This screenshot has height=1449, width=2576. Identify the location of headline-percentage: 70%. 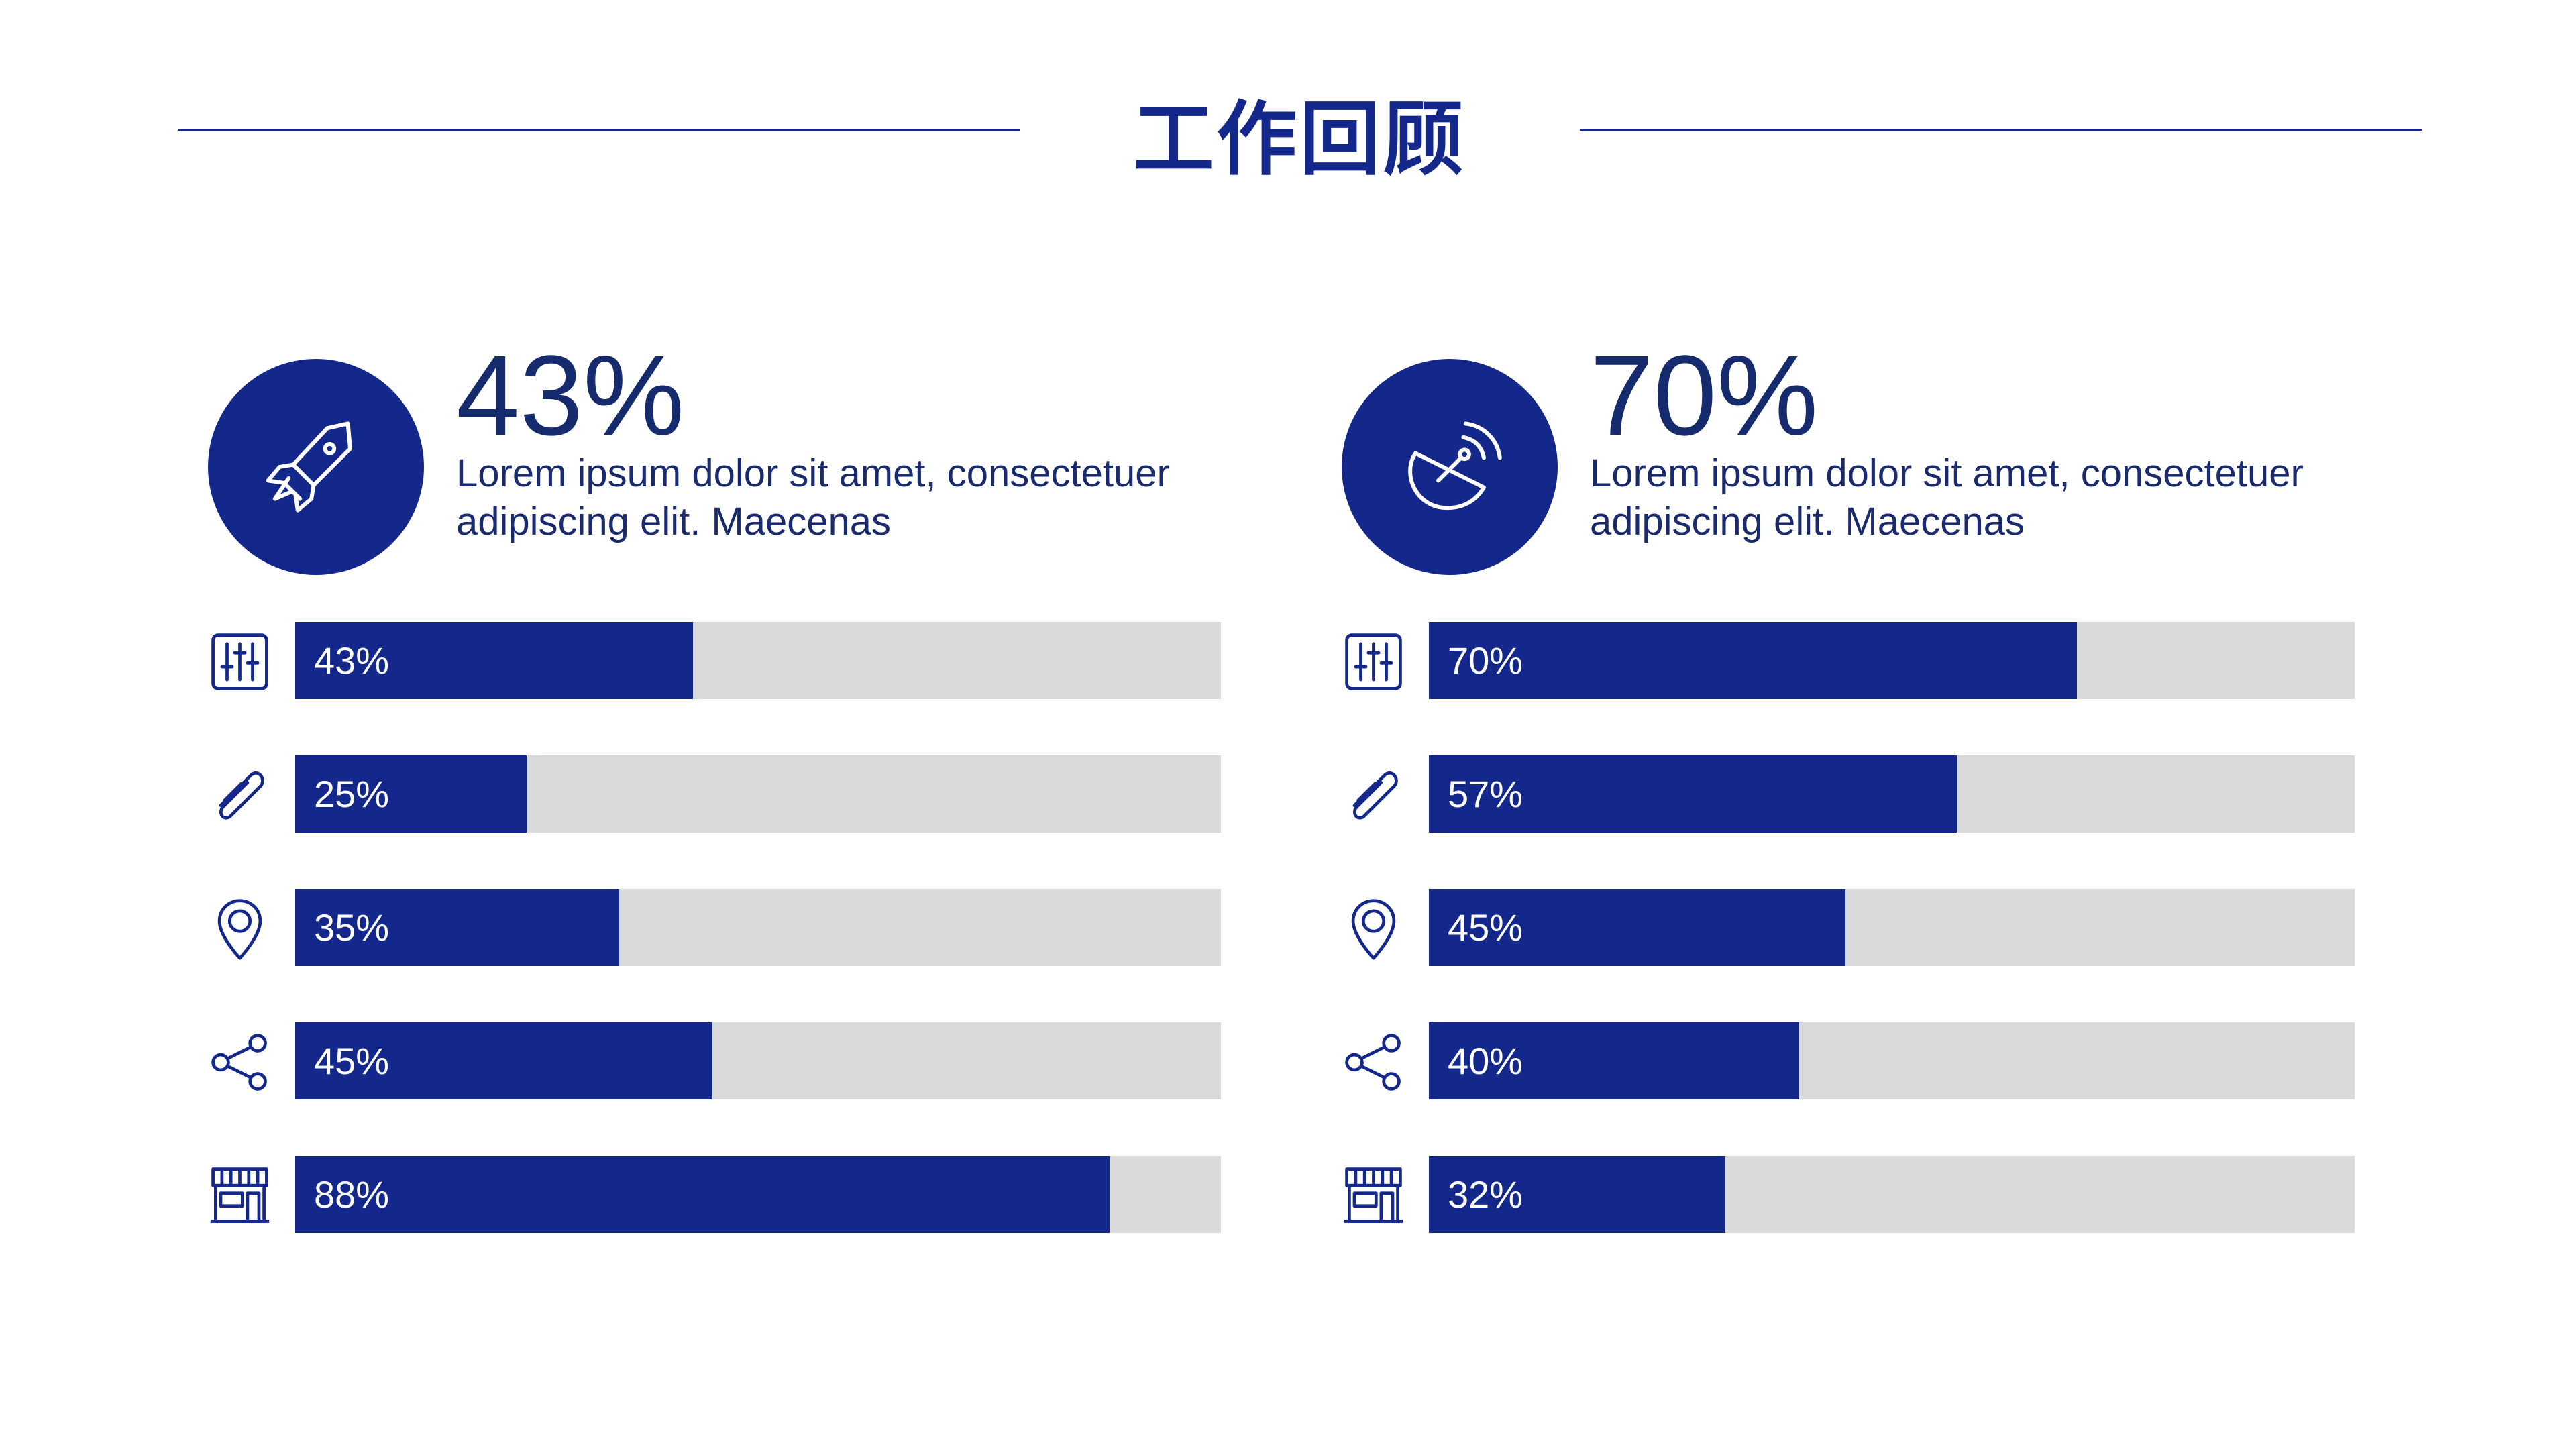
(1704, 396).